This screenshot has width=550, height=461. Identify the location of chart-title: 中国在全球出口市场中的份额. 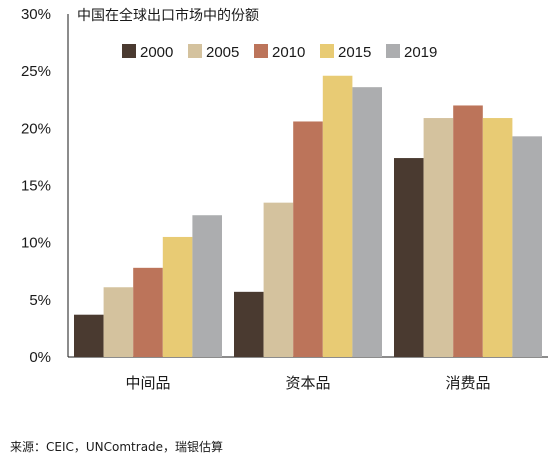
(168, 15).